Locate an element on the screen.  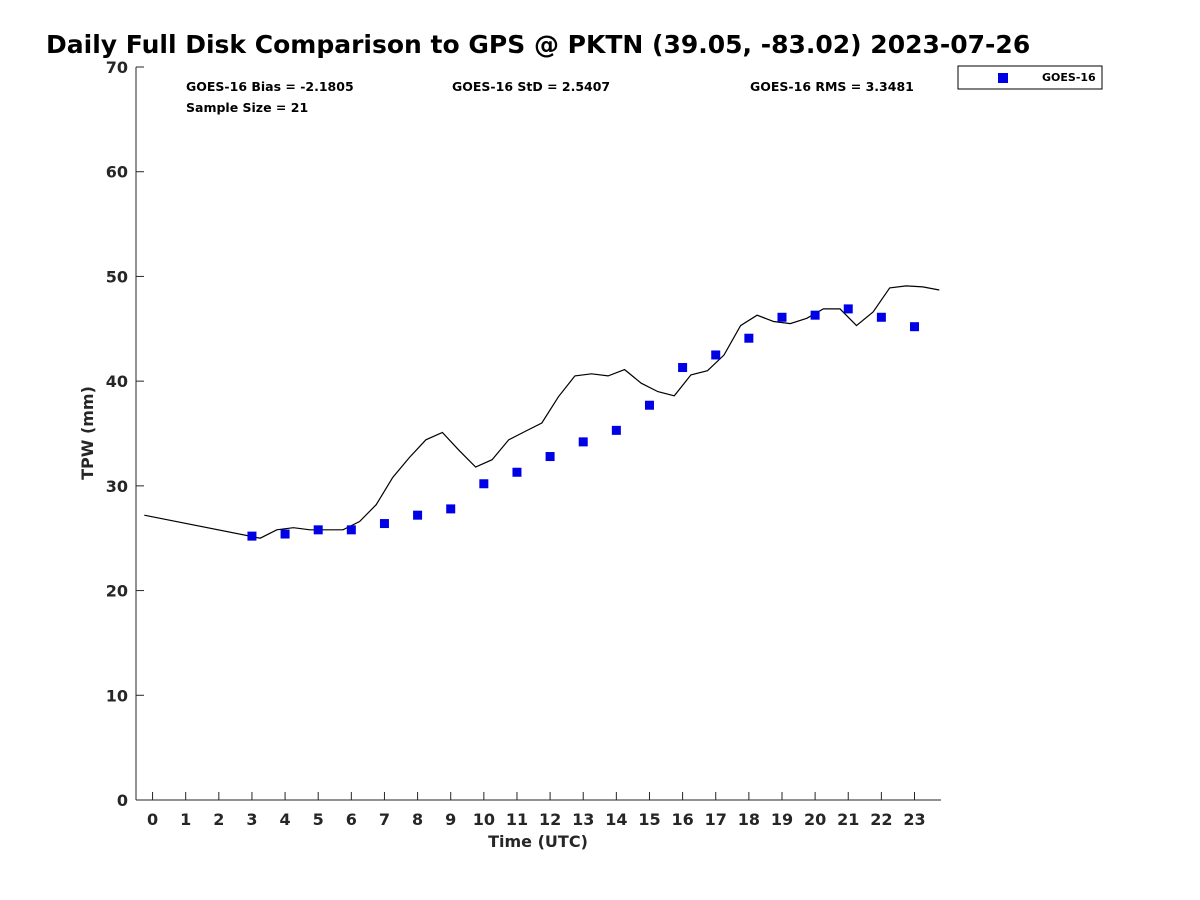
y-axis-label: TPW (mm) is located at coordinates (87, 433).